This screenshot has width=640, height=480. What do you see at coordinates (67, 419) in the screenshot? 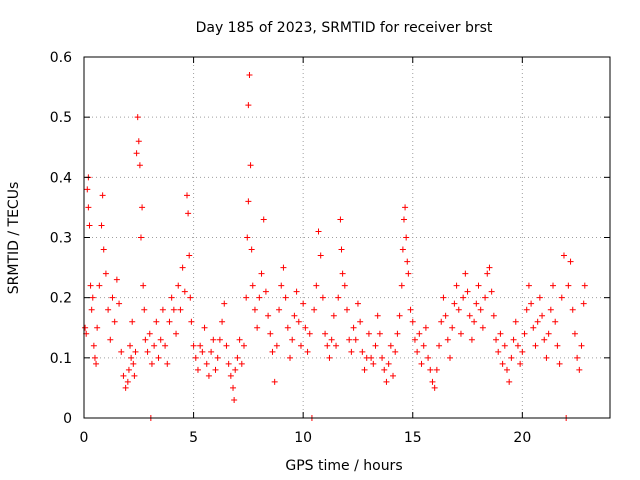
I see `y-tick-label: 0` at bounding box center [67, 419].